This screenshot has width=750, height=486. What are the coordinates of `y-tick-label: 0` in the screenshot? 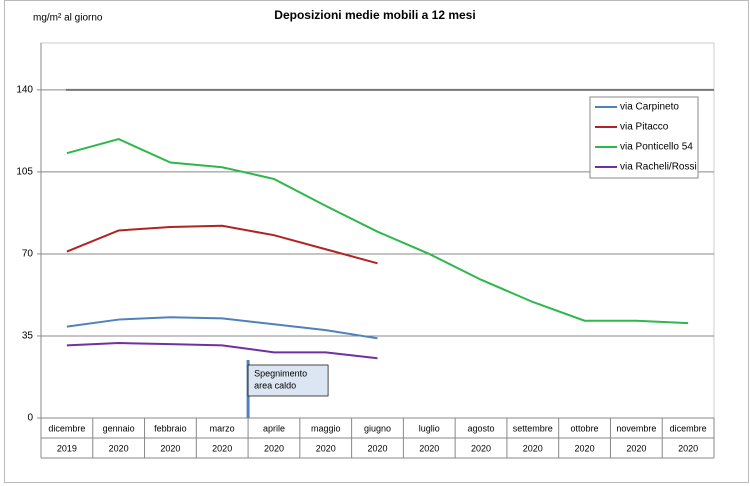 It's located at (30, 418).